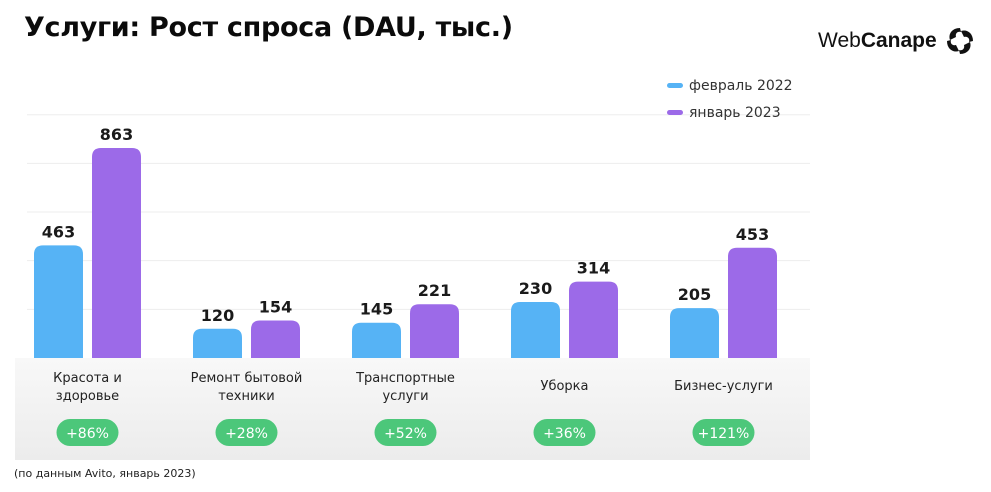  Describe the element at coordinates (694, 294) in the screenshot. I see `data-label: 205` at that location.